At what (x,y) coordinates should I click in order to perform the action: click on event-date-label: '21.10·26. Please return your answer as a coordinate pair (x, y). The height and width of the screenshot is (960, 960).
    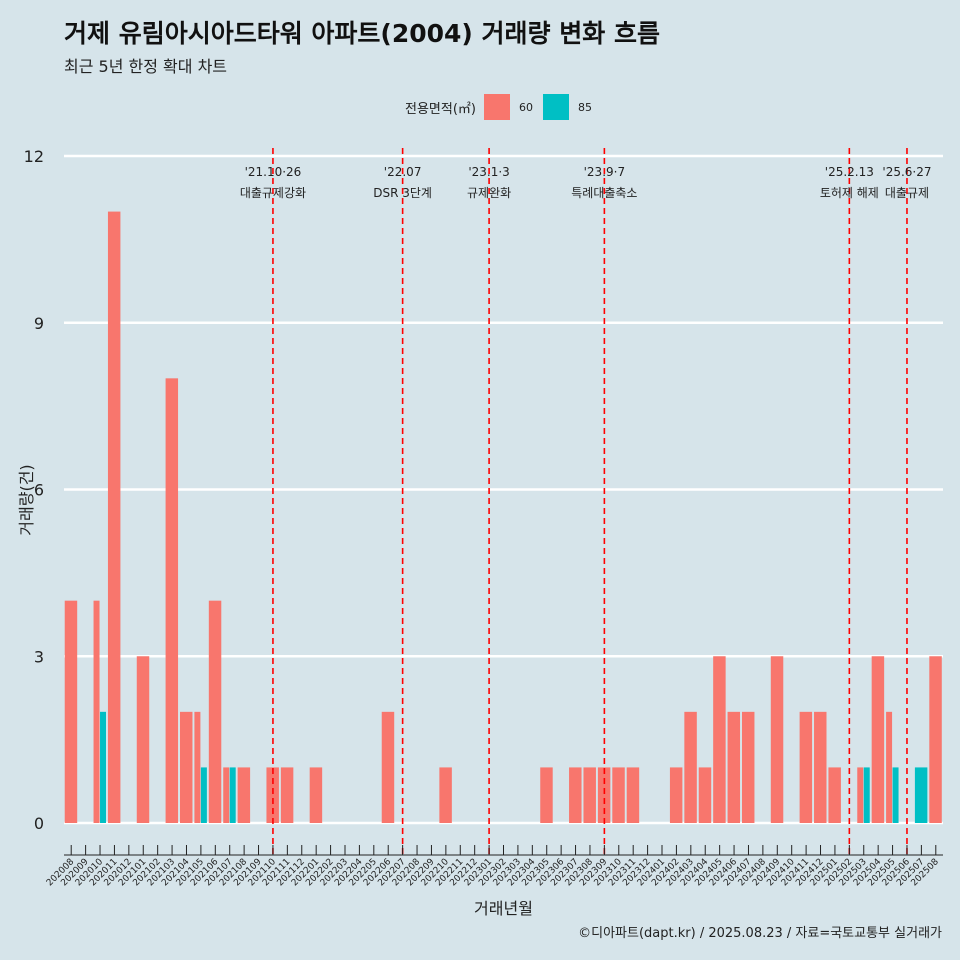
    Looking at the image, I should click on (273, 172).